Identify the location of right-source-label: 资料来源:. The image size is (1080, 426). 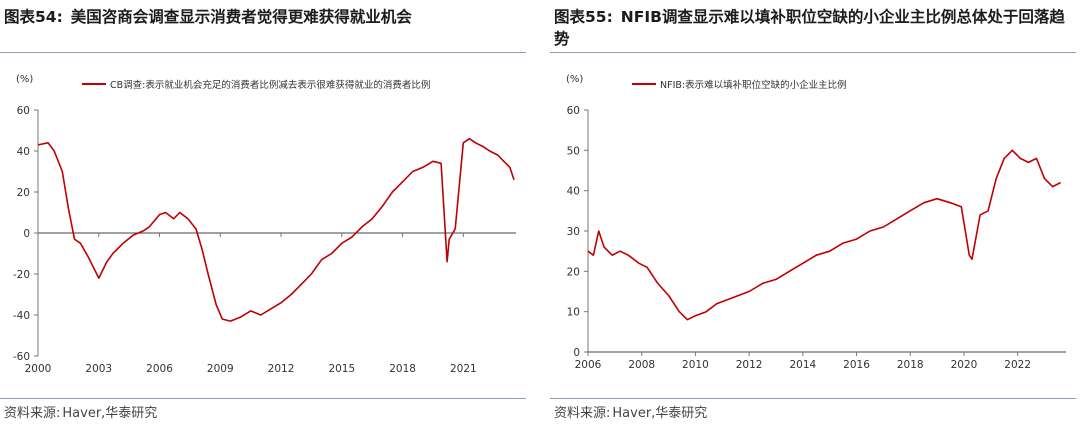
(582, 413).